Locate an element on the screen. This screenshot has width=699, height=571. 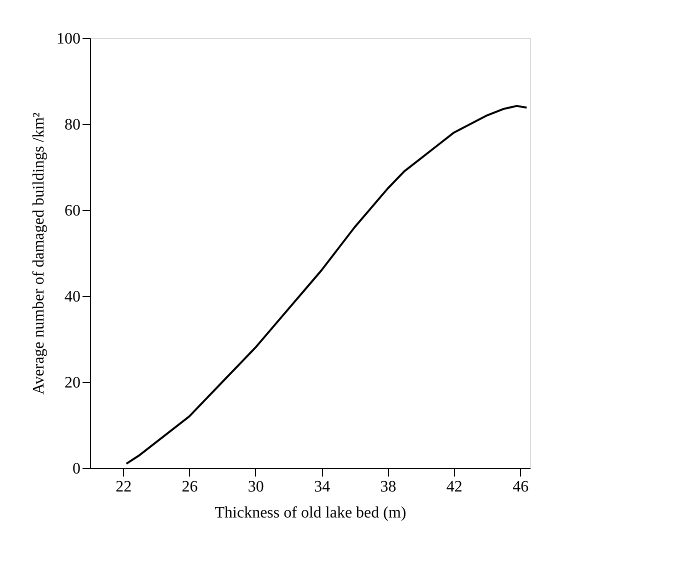
x-tick-label: 38 is located at coordinates (388, 487).